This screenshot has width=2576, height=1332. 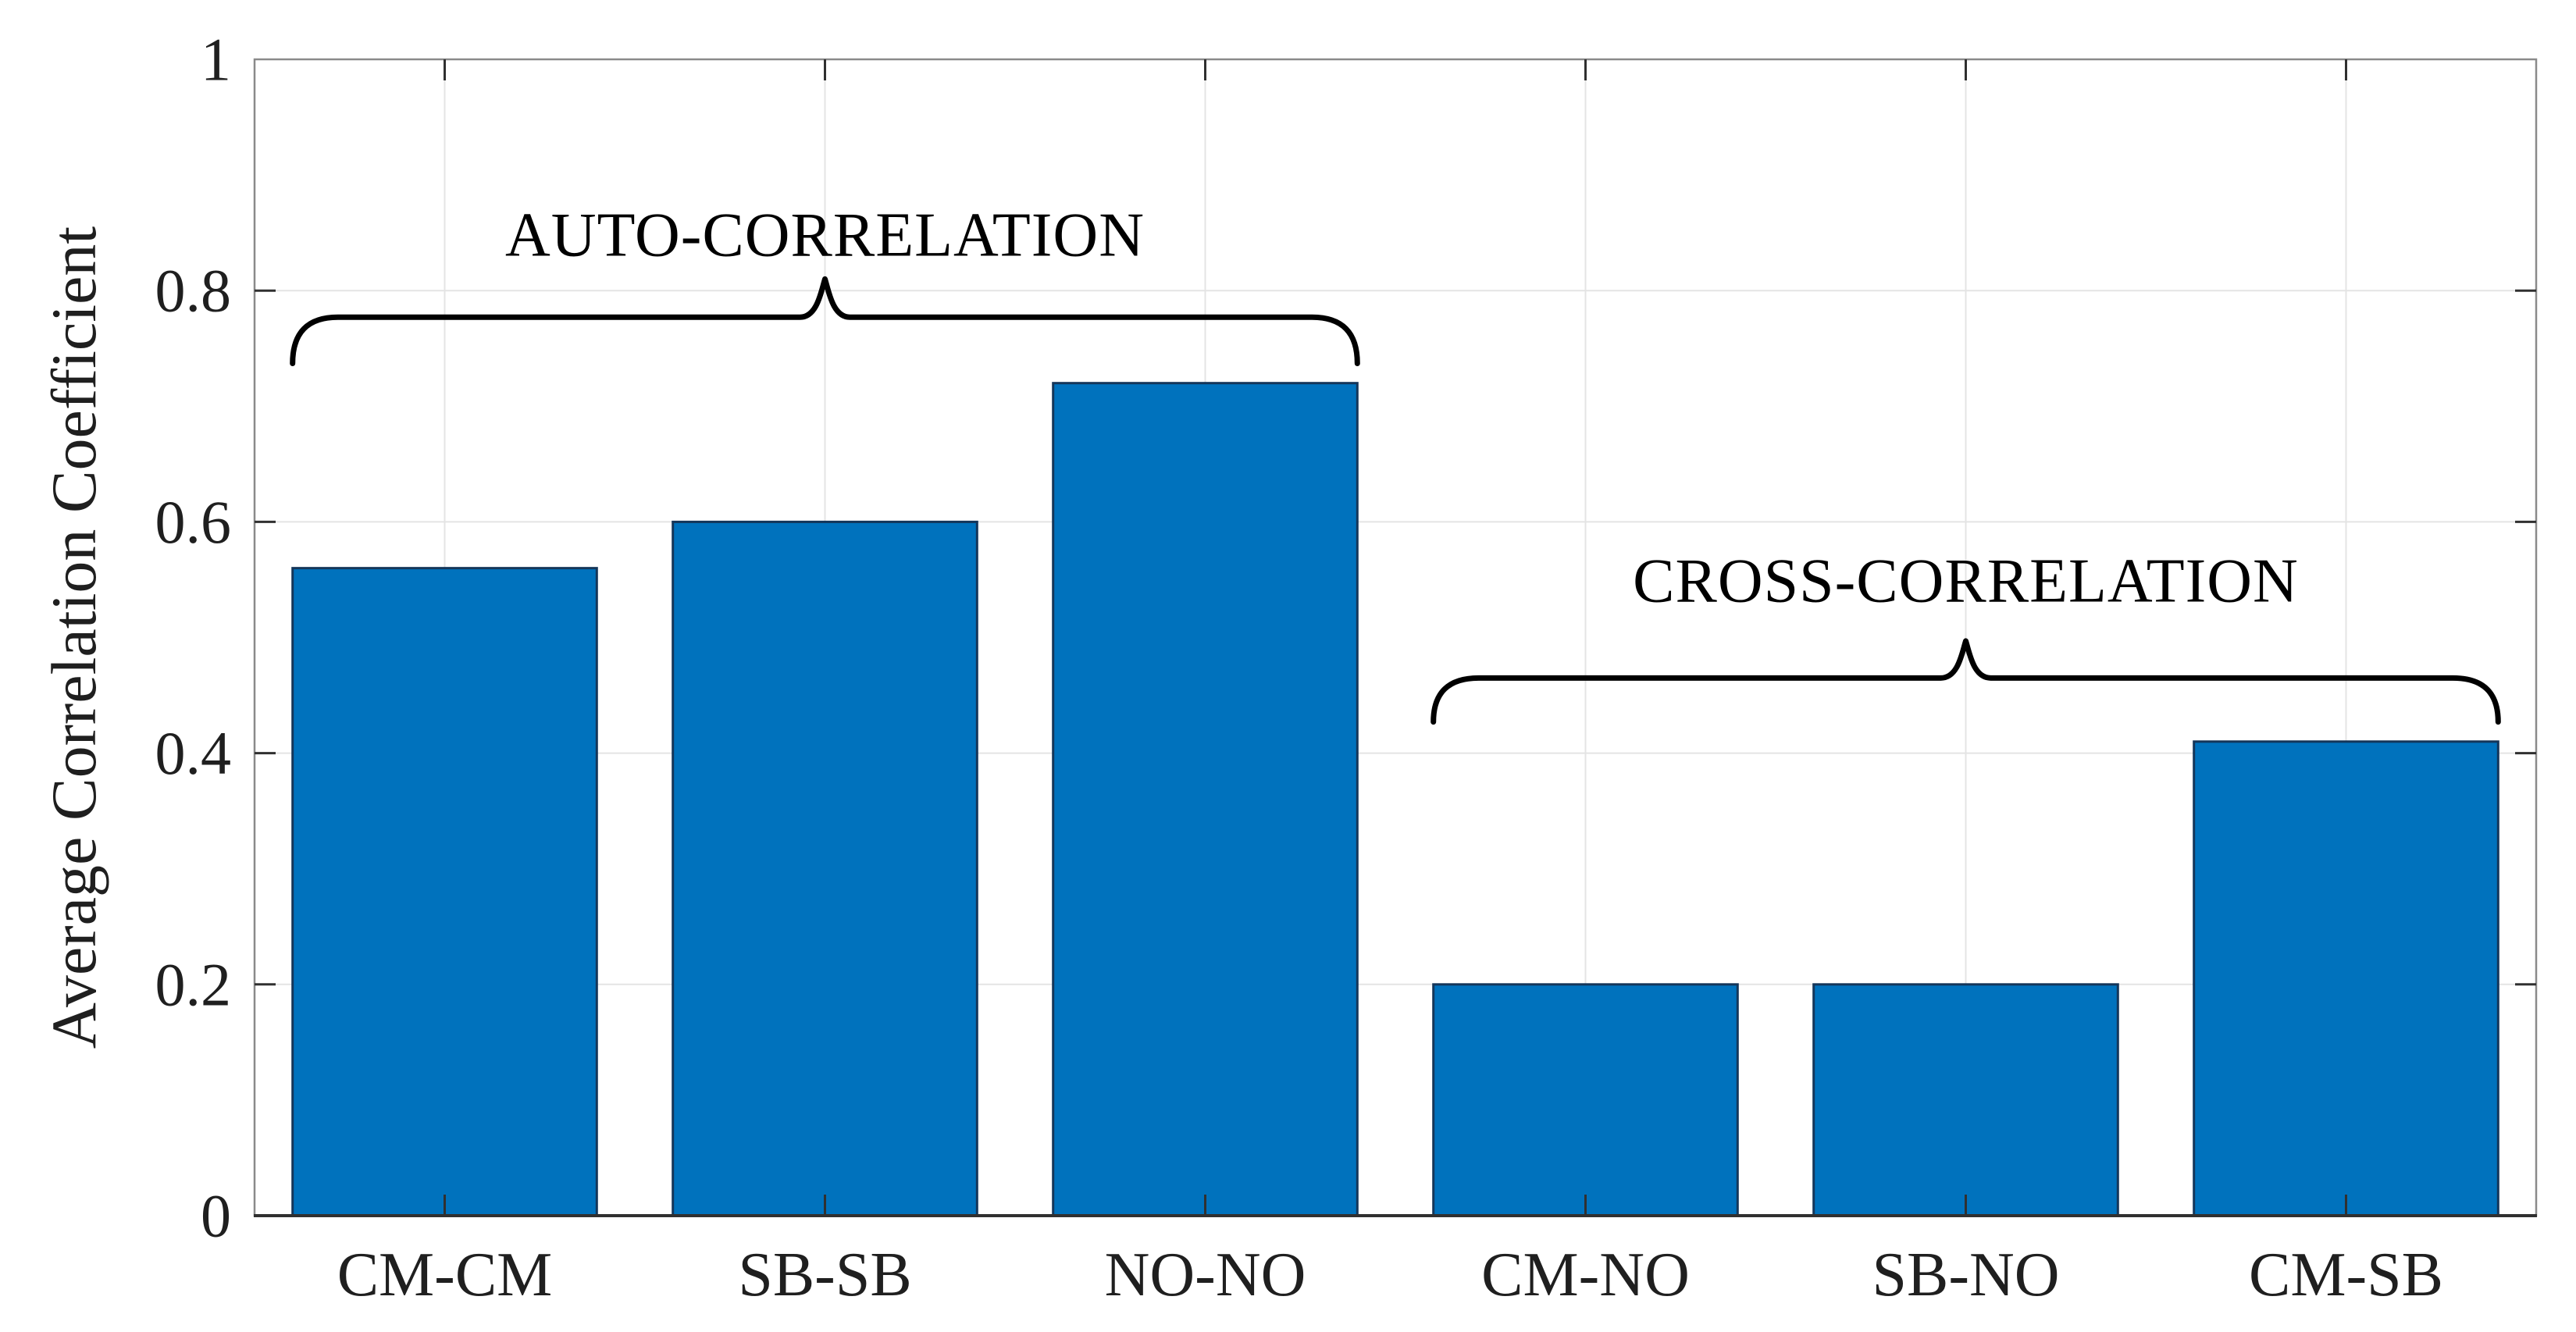 I want to click on y-tick-label: 1, so click(x=216, y=60).